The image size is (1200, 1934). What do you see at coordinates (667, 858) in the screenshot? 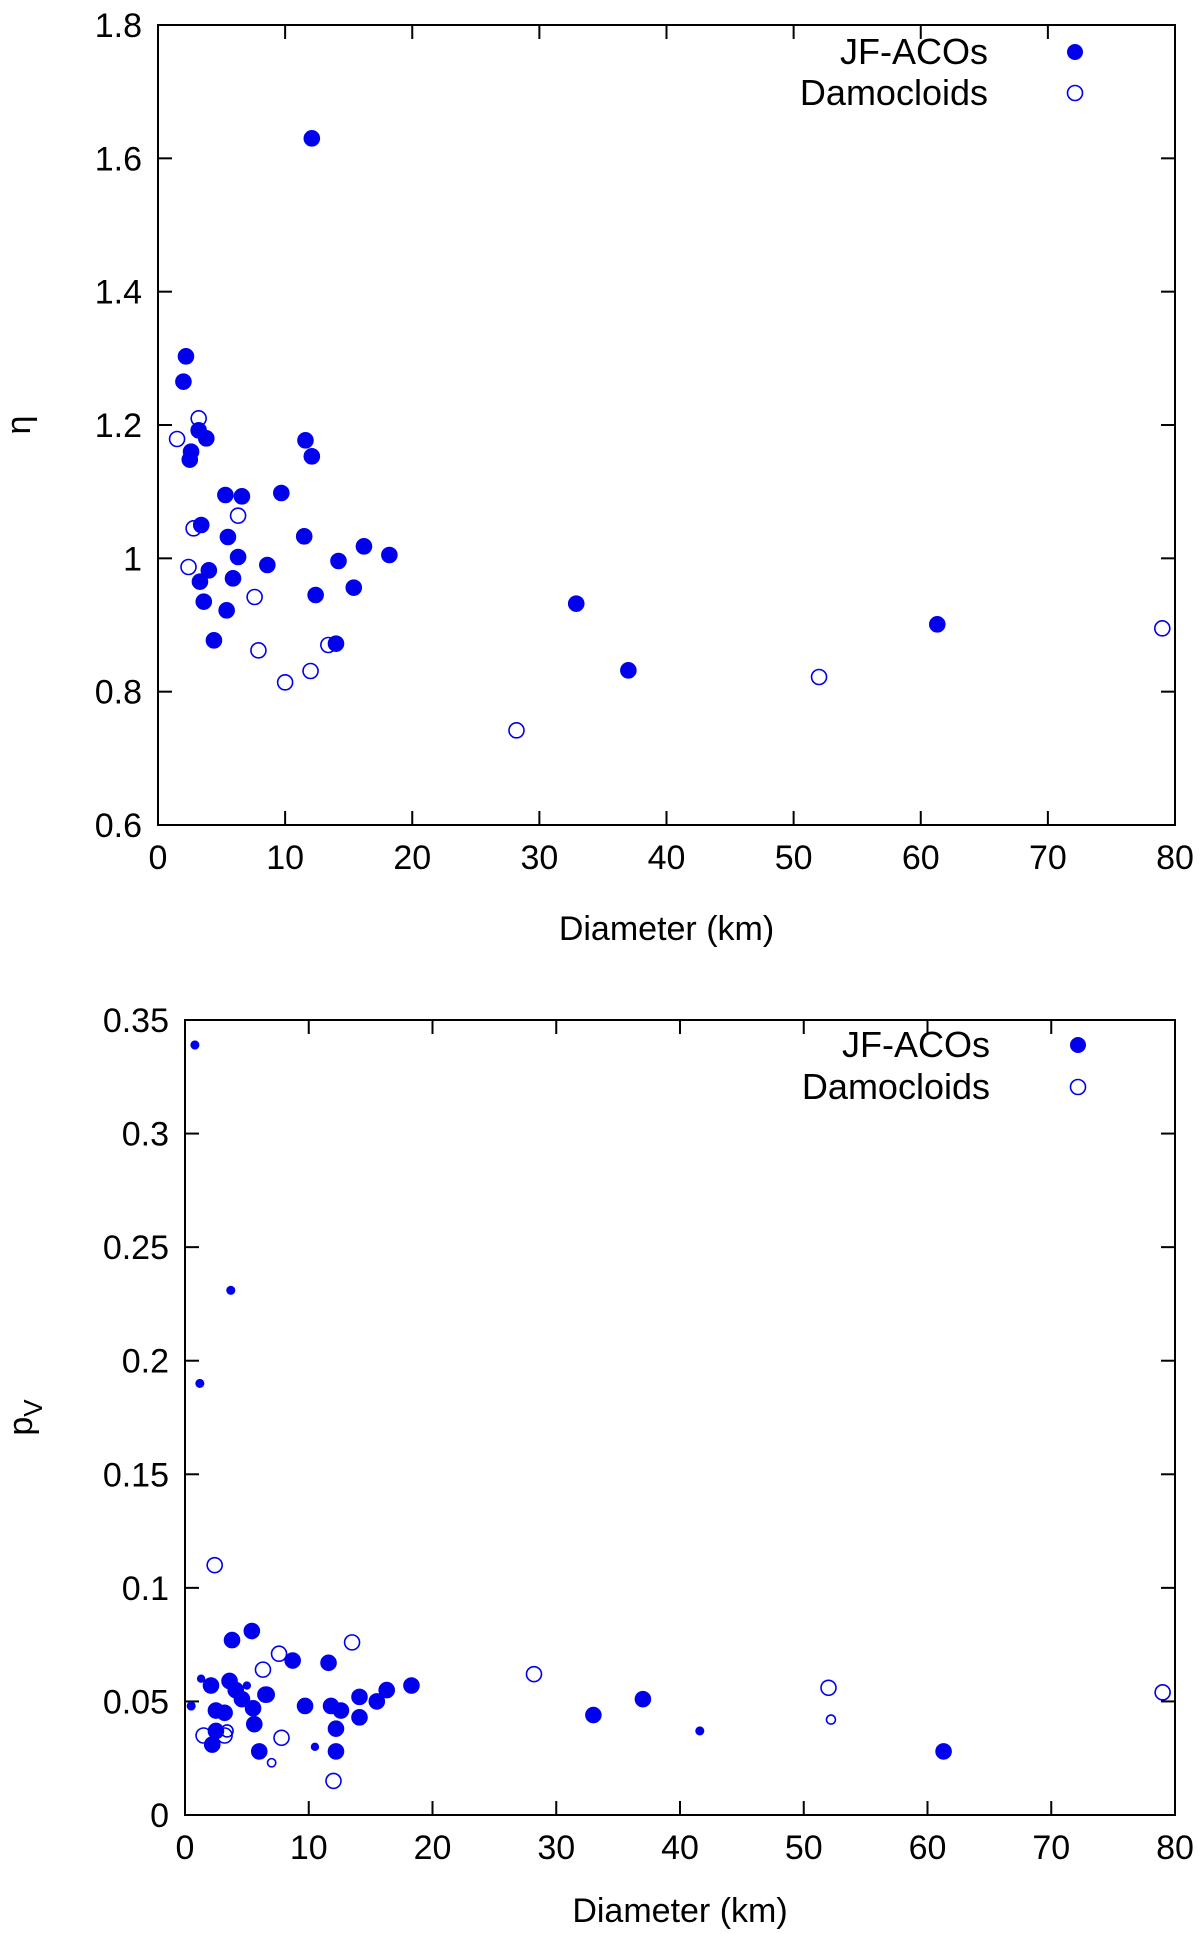
I see `x-tick-label: 40` at bounding box center [667, 858].